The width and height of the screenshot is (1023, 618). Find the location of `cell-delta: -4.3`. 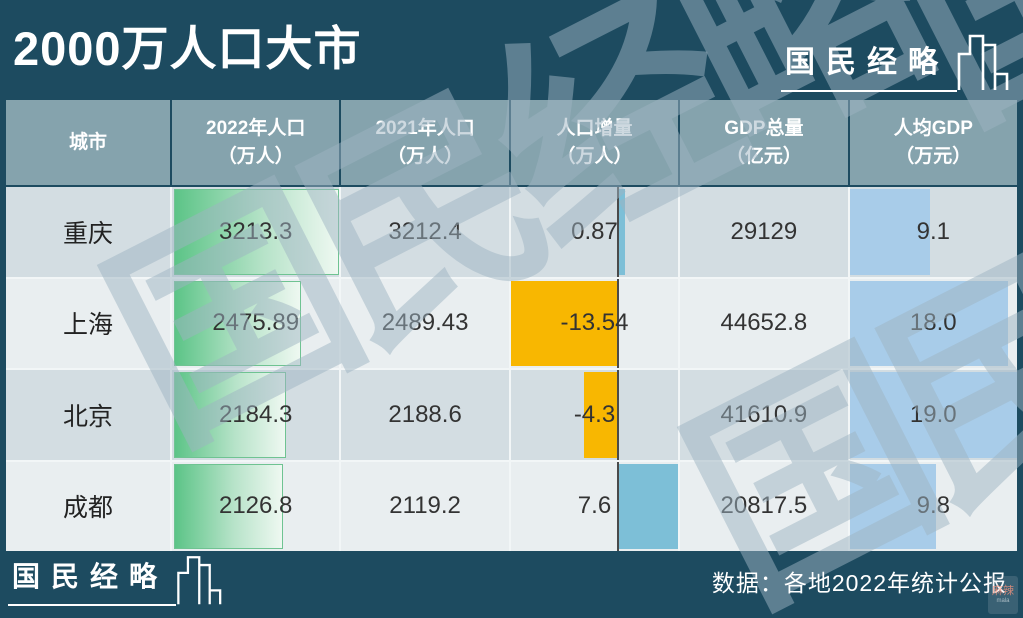

cell-delta: -4.3 is located at coordinates (594, 415).